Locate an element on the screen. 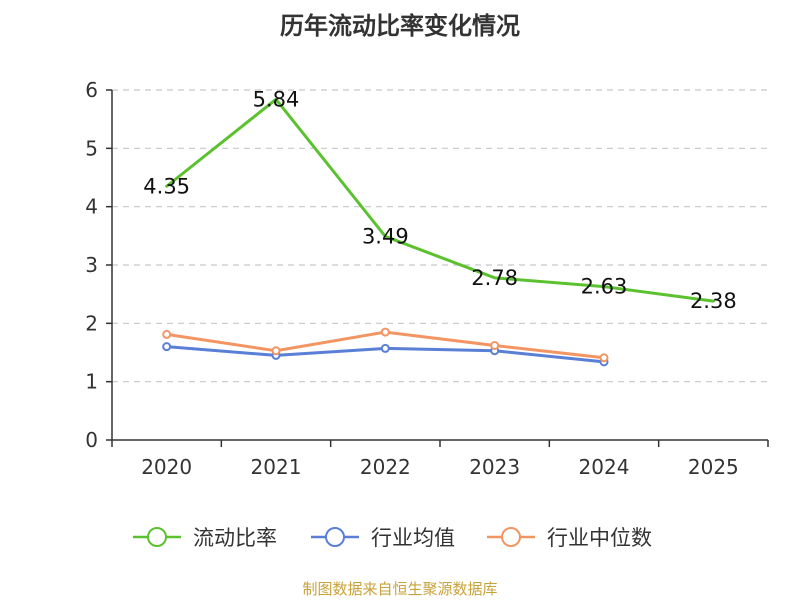  legend-label: 行业均值 is located at coordinates (413, 538).